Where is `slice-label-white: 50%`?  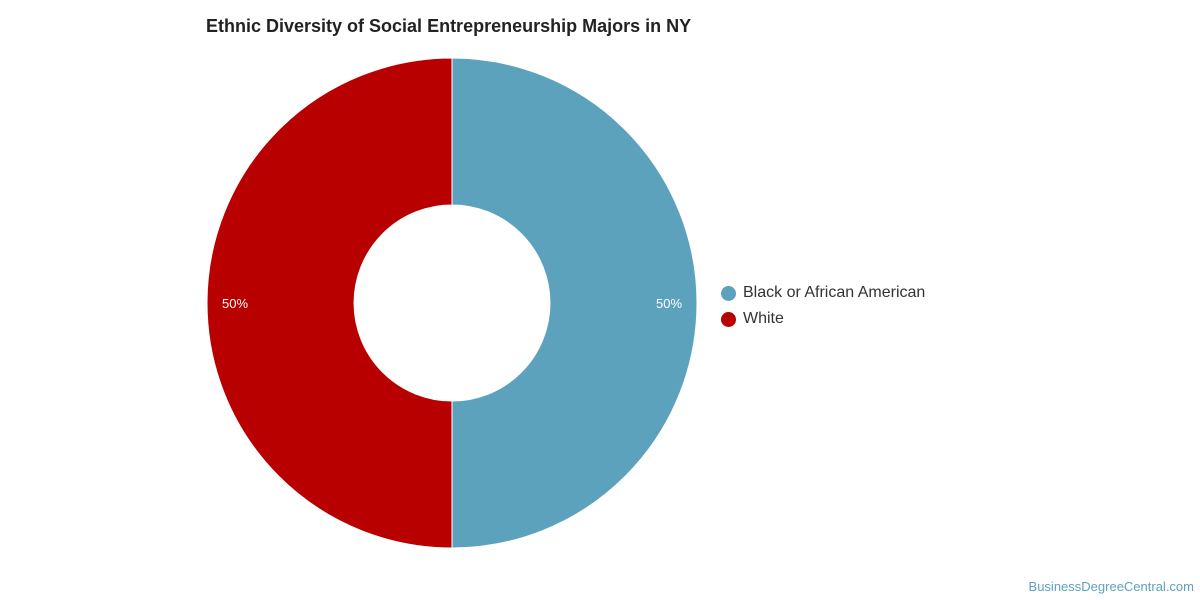 slice-label-white: 50% is located at coordinates (235, 303).